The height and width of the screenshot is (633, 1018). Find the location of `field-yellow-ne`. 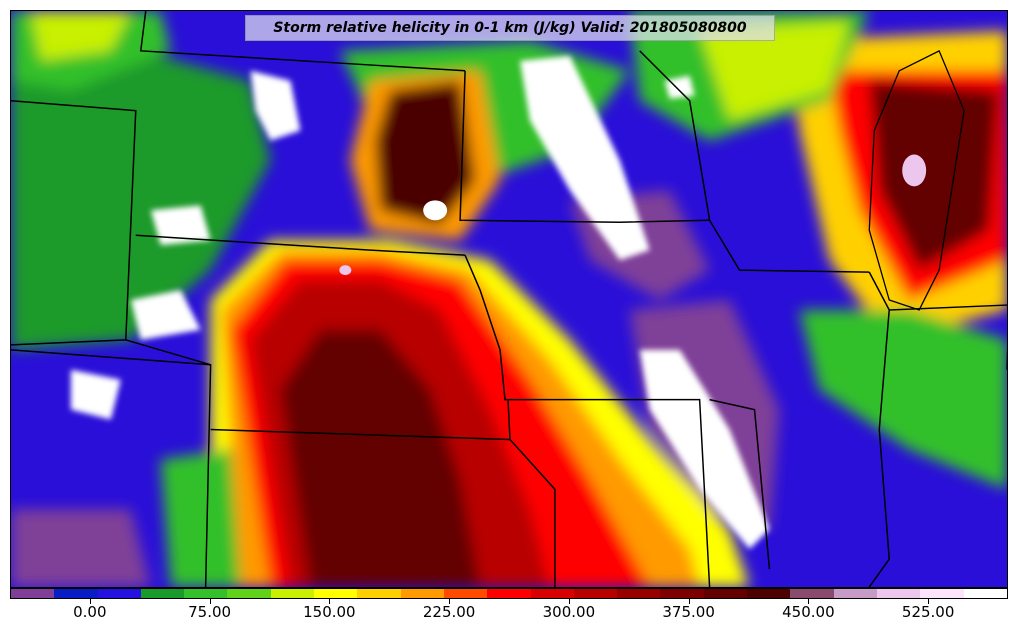

field-yellow-ne is located at coordinates (774, 70).